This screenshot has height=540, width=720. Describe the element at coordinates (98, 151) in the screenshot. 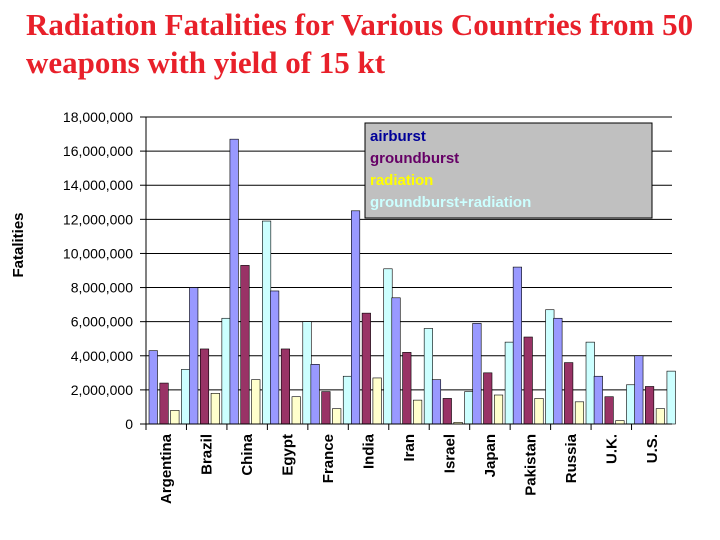

I see `y-tick-label: 16,000,000` at that location.